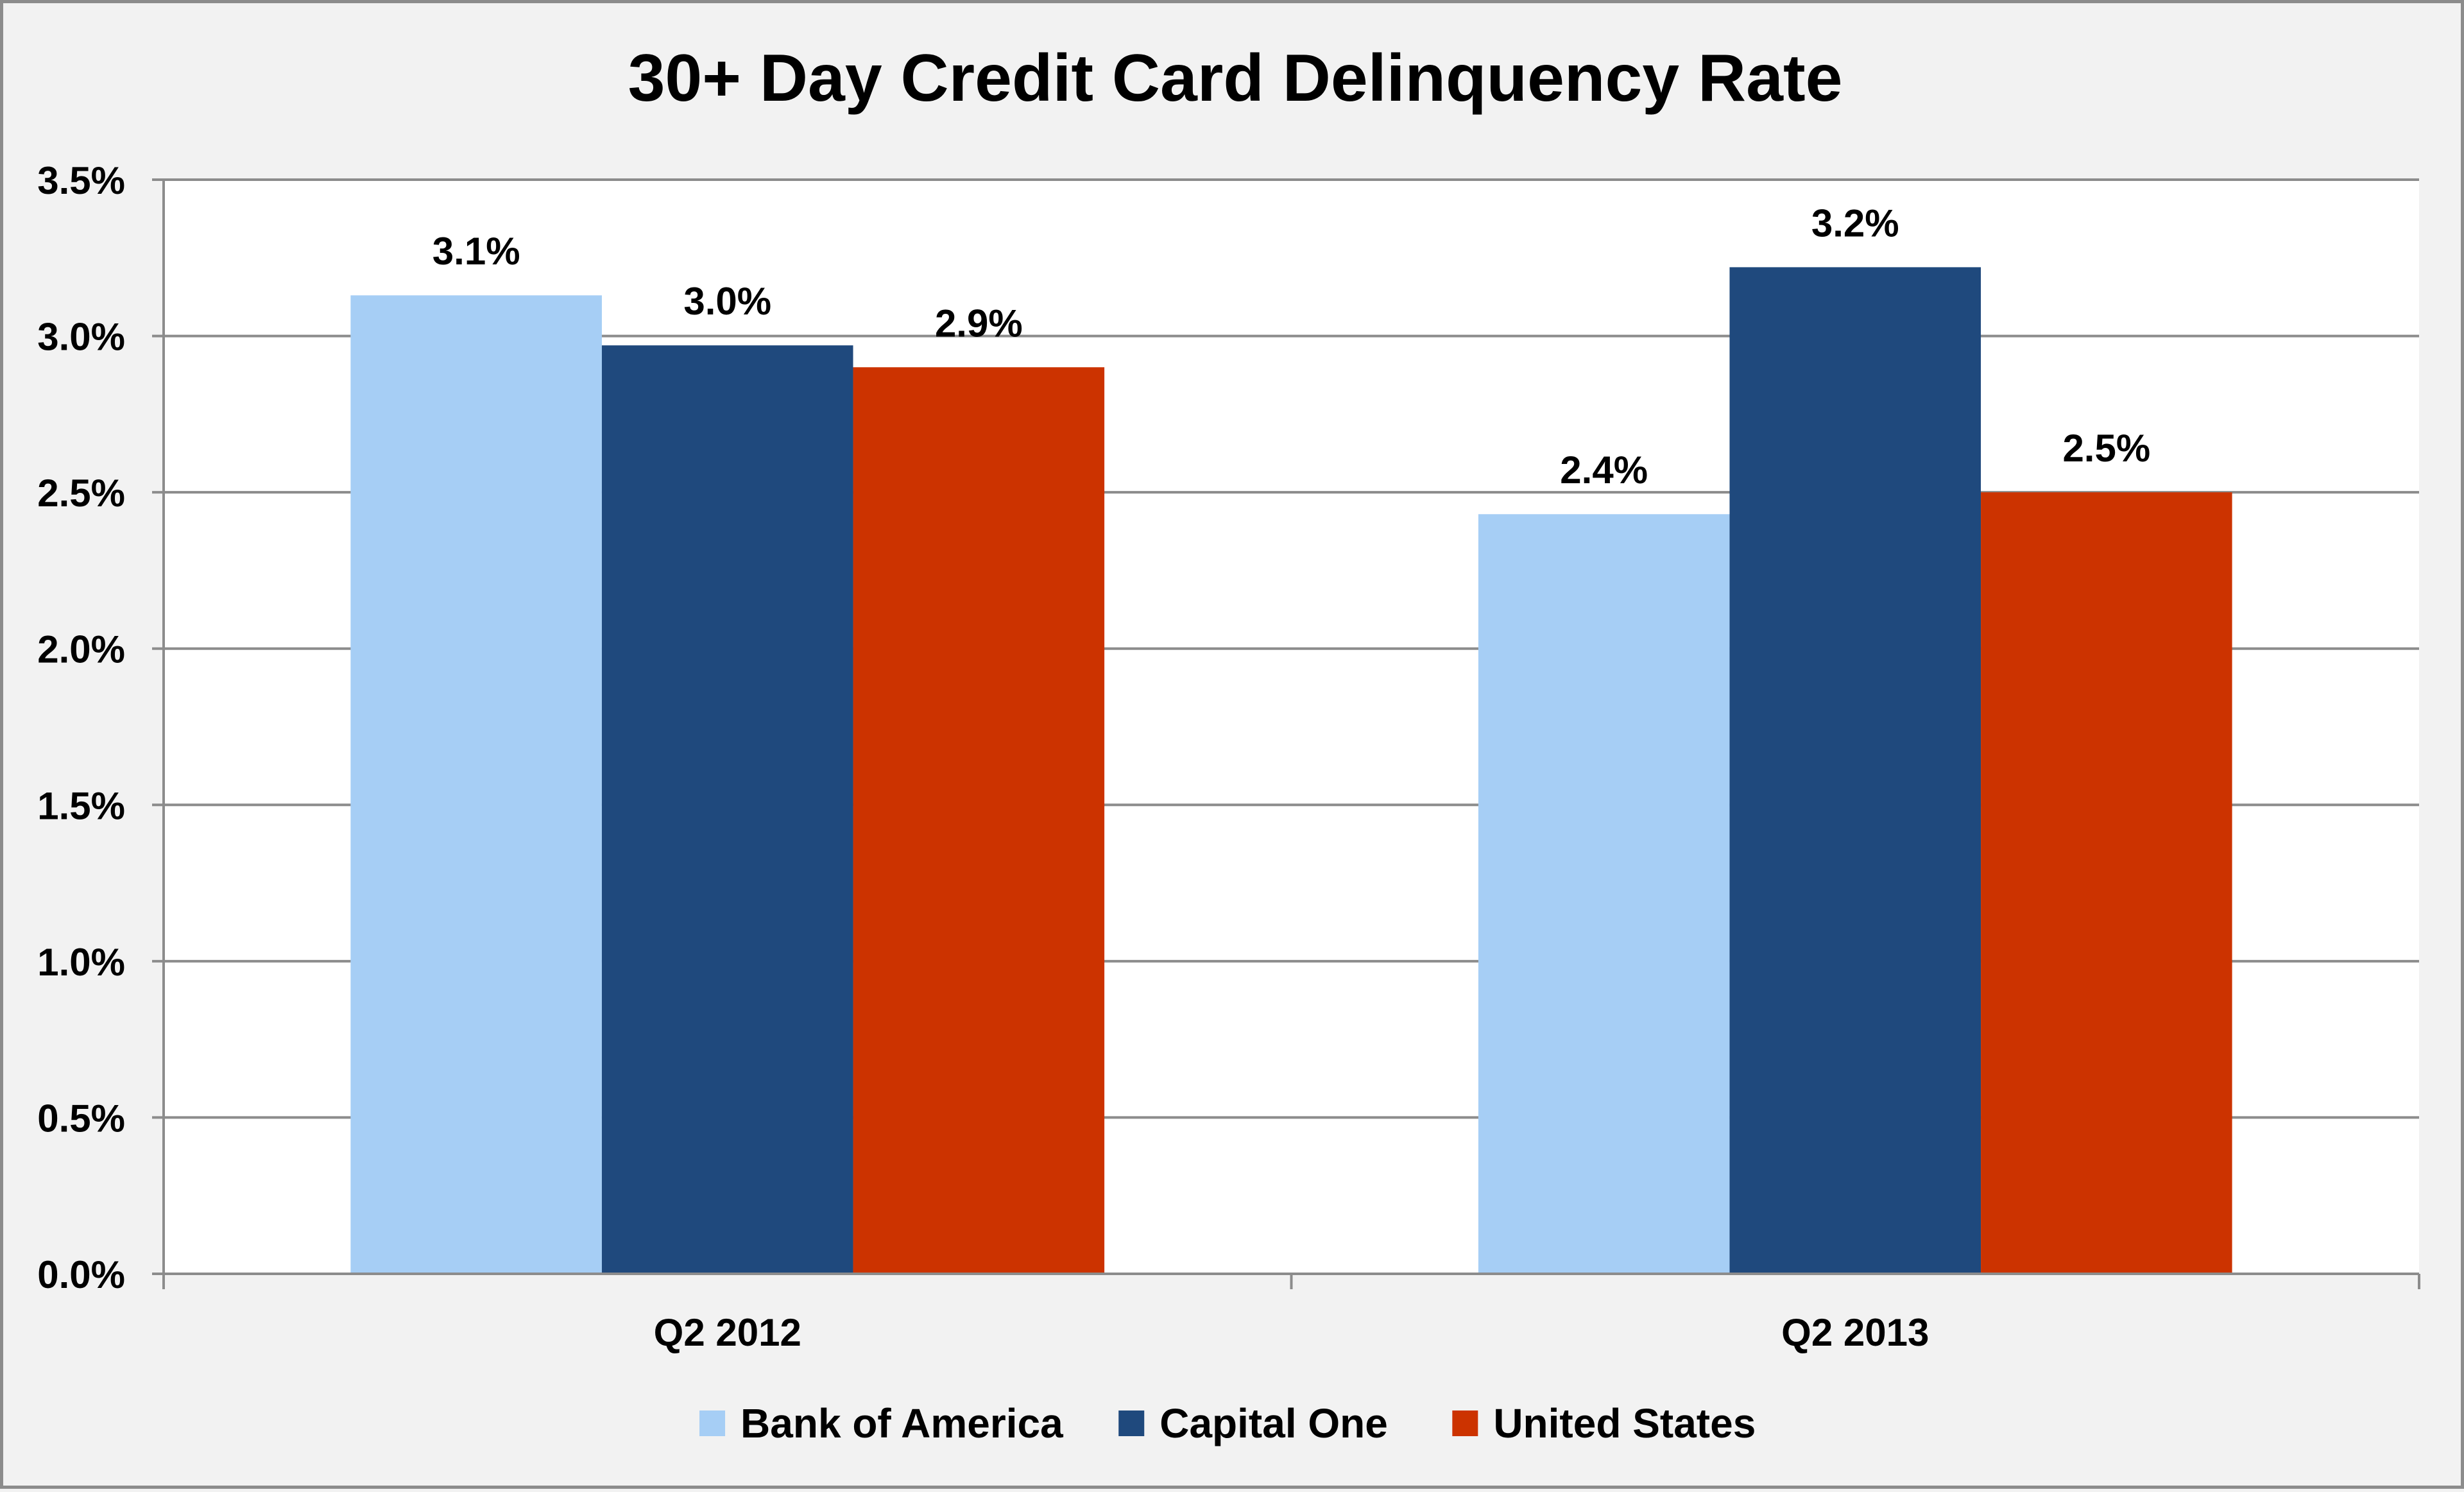 The image size is (2464, 1492). Describe the element at coordinates (1625, 1423) in the screenshot. I see `legend-label: United States` at that location.